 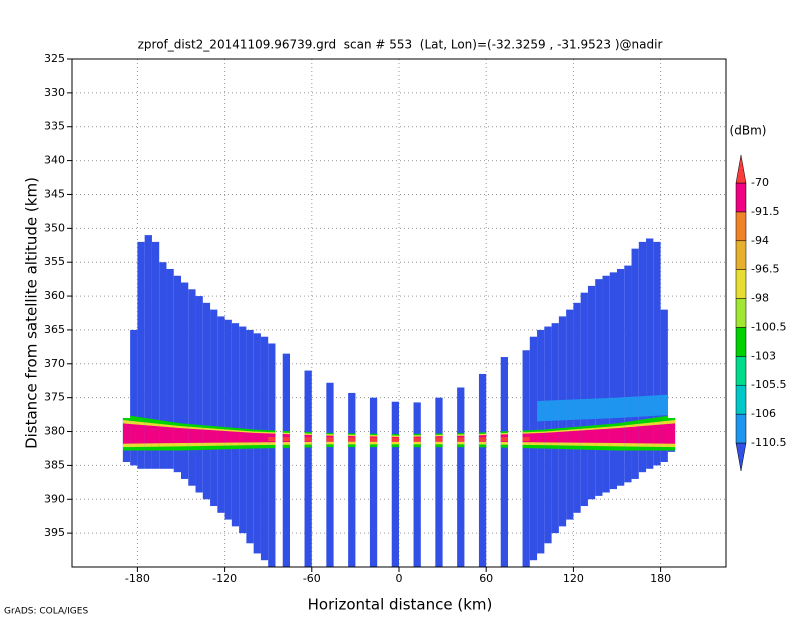 I want to click on colorbar-label: -103, so click(x=763, y=355).